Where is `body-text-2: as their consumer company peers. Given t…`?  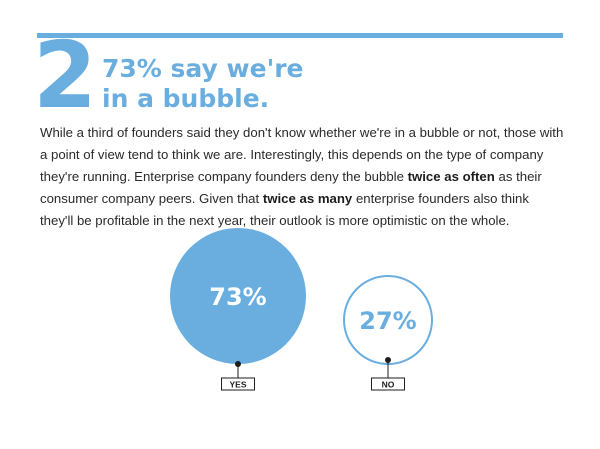
body-text-2: as their consumer company peers. Given t… is located at coordinates (291, 187).